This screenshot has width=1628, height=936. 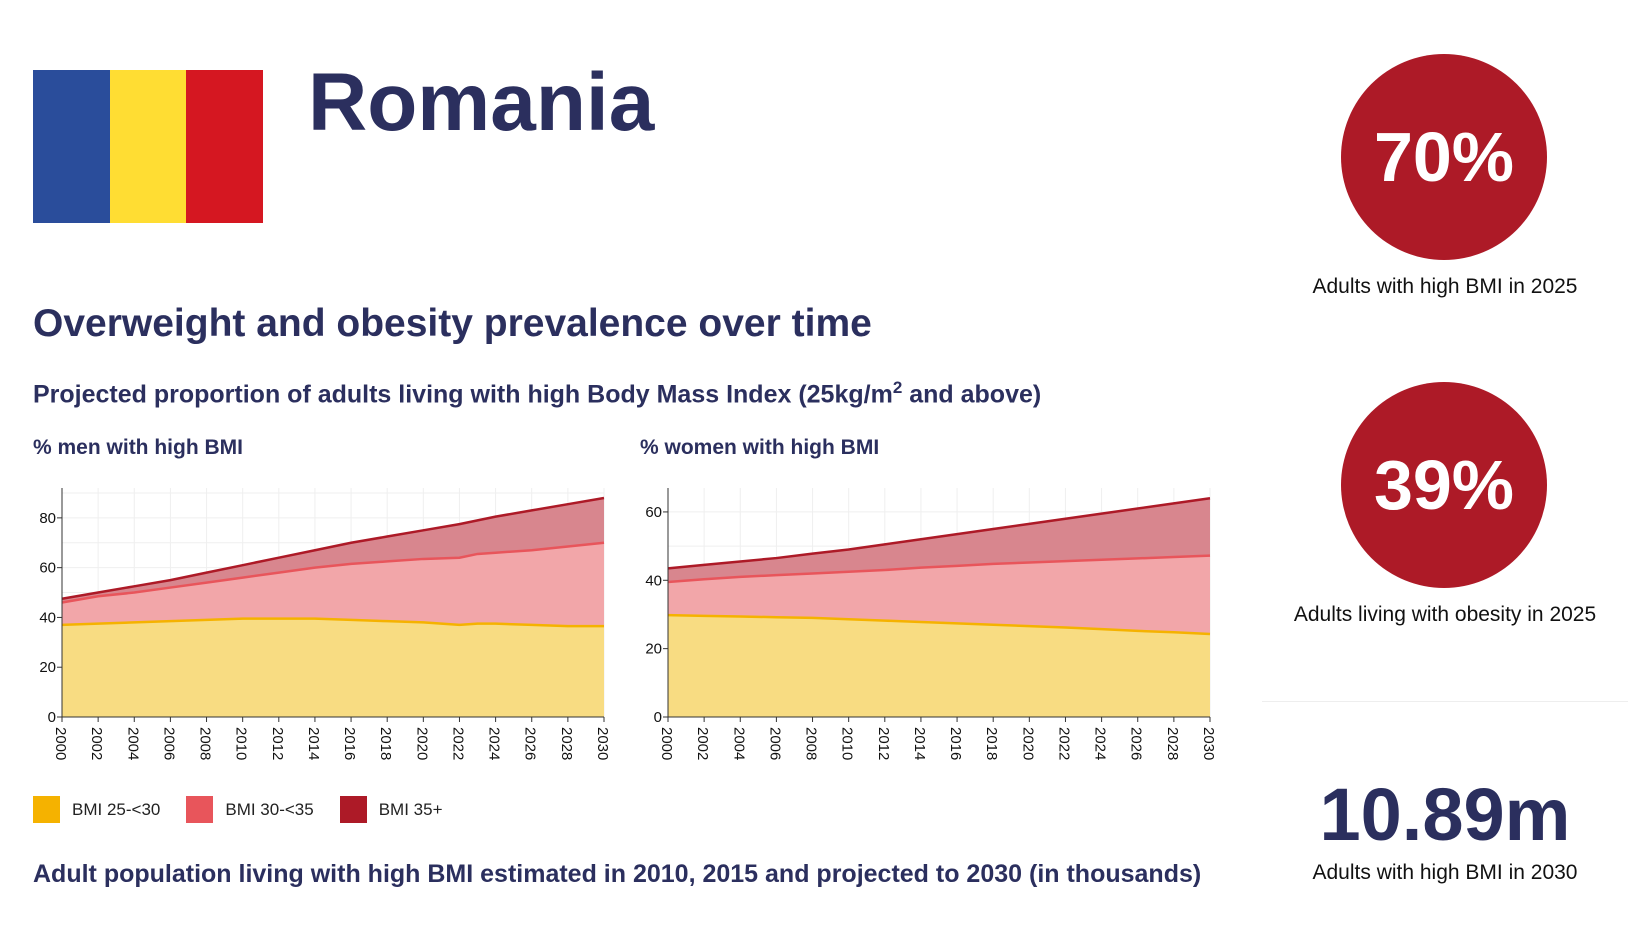 I want to click on high-bmi-2025-caption: Adults with high BMI in 2025, so click(x=1445, y=286).